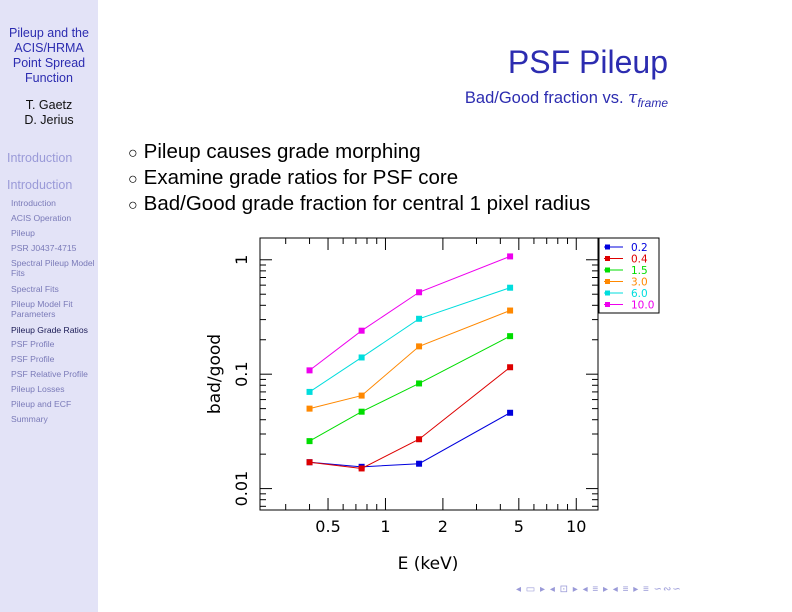 This screenshot has width=792, height=612. I want to click on legend-label: 0.2, so click(639, 248).